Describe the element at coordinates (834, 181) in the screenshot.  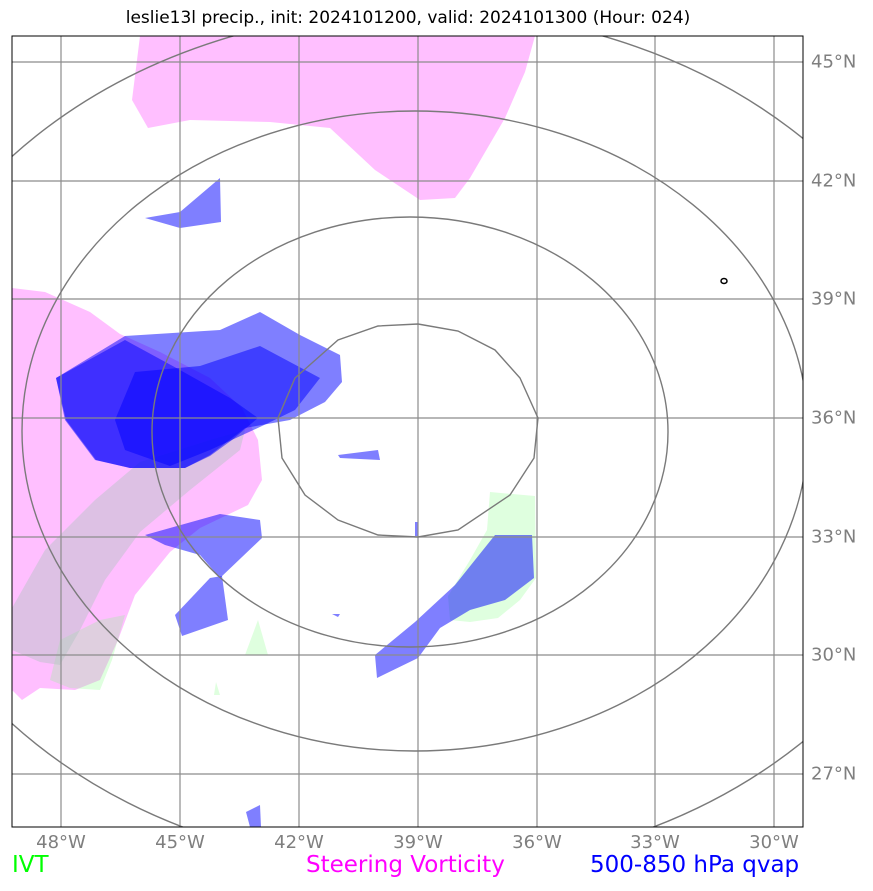
I see `lat-tick-label: 42°N` at that location.